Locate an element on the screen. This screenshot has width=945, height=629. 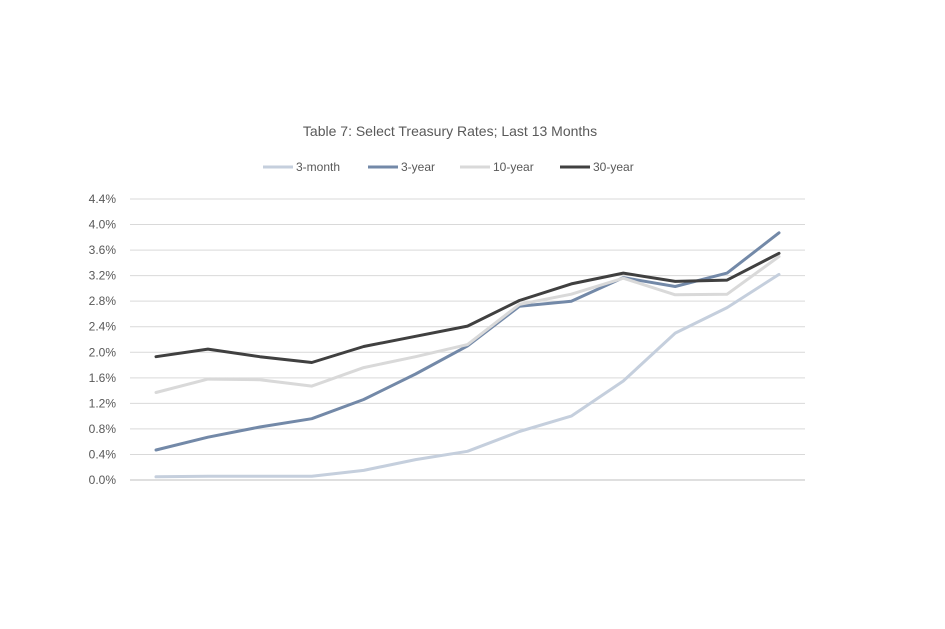
y-tick-label: 0.0% is located at coordinates (103, 480).